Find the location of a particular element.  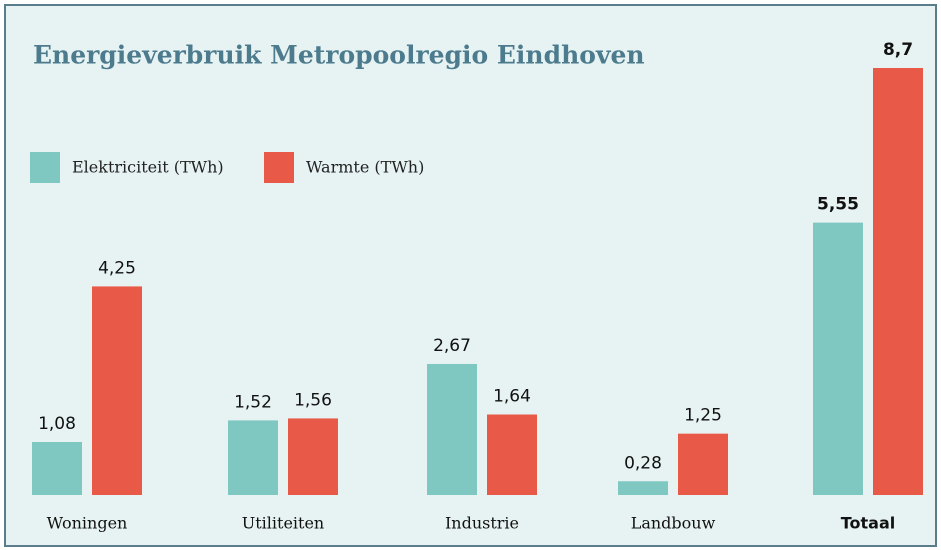

x-tick-label: Woningen is located at coordinates (87, 523).